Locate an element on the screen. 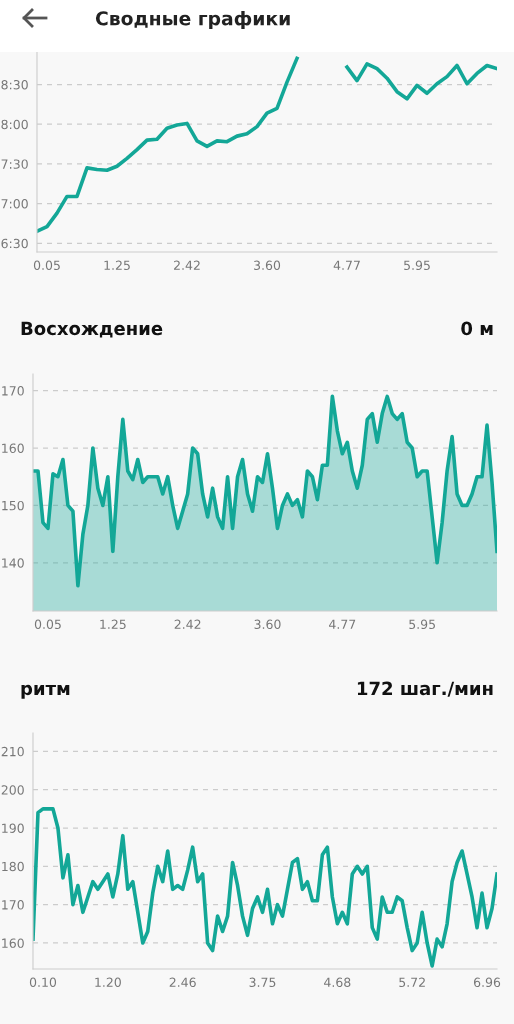 The height and width of the screenshot is (1024, 514). y-tick-label: 210 is located at coordinates (12, 751).